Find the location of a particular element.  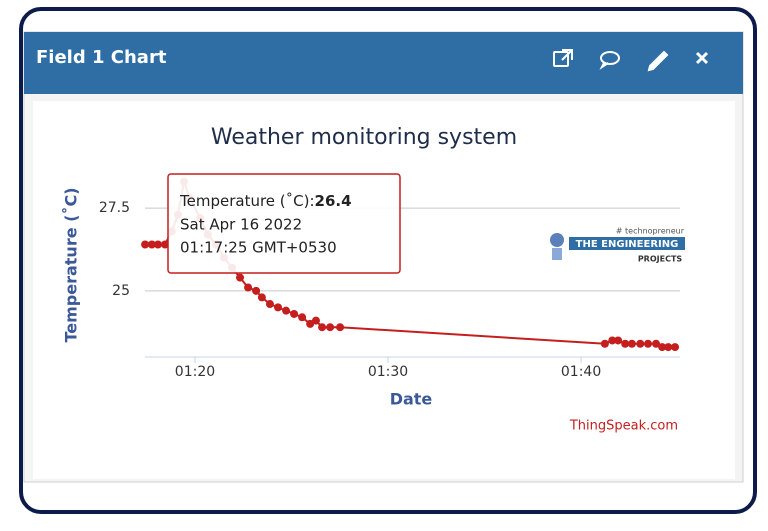

watermark: # technopreneur THE ENGINEERING PROJECTS is located at coordinates (617, 245).